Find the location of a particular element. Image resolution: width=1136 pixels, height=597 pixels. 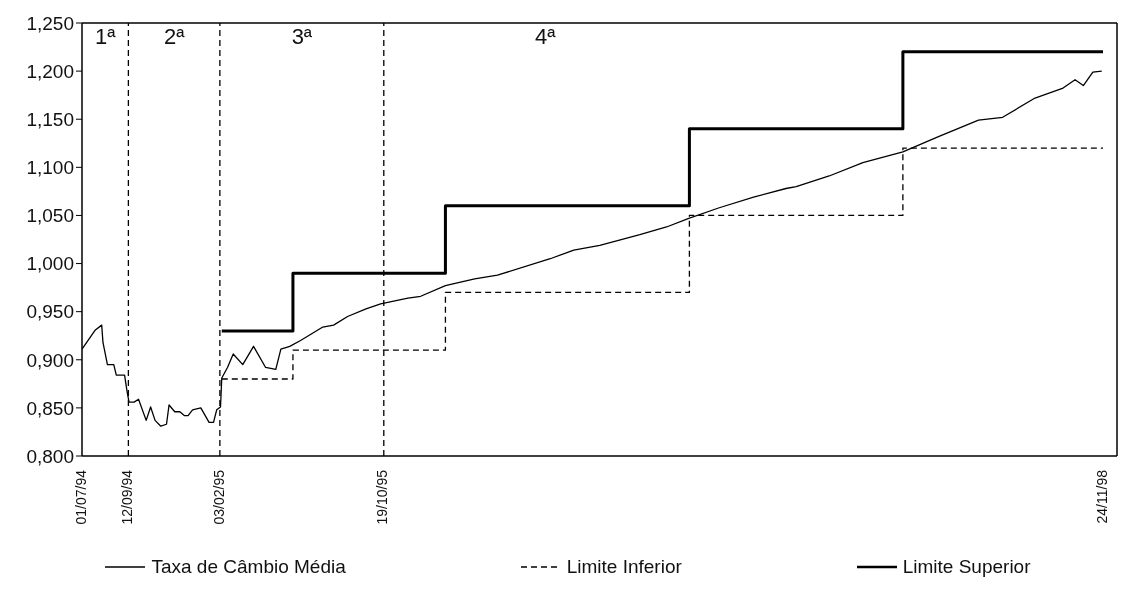

annotation: 4ª is located at coordinates (545, 36).